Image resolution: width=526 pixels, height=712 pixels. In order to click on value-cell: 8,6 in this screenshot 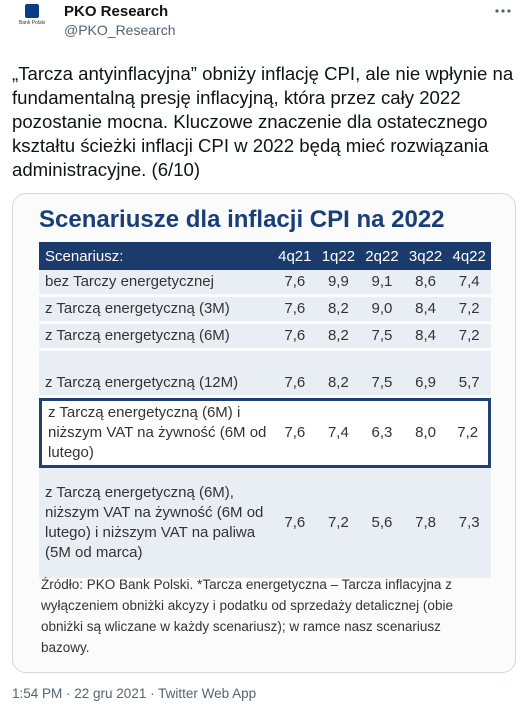, I will do `click(425, 283)`.